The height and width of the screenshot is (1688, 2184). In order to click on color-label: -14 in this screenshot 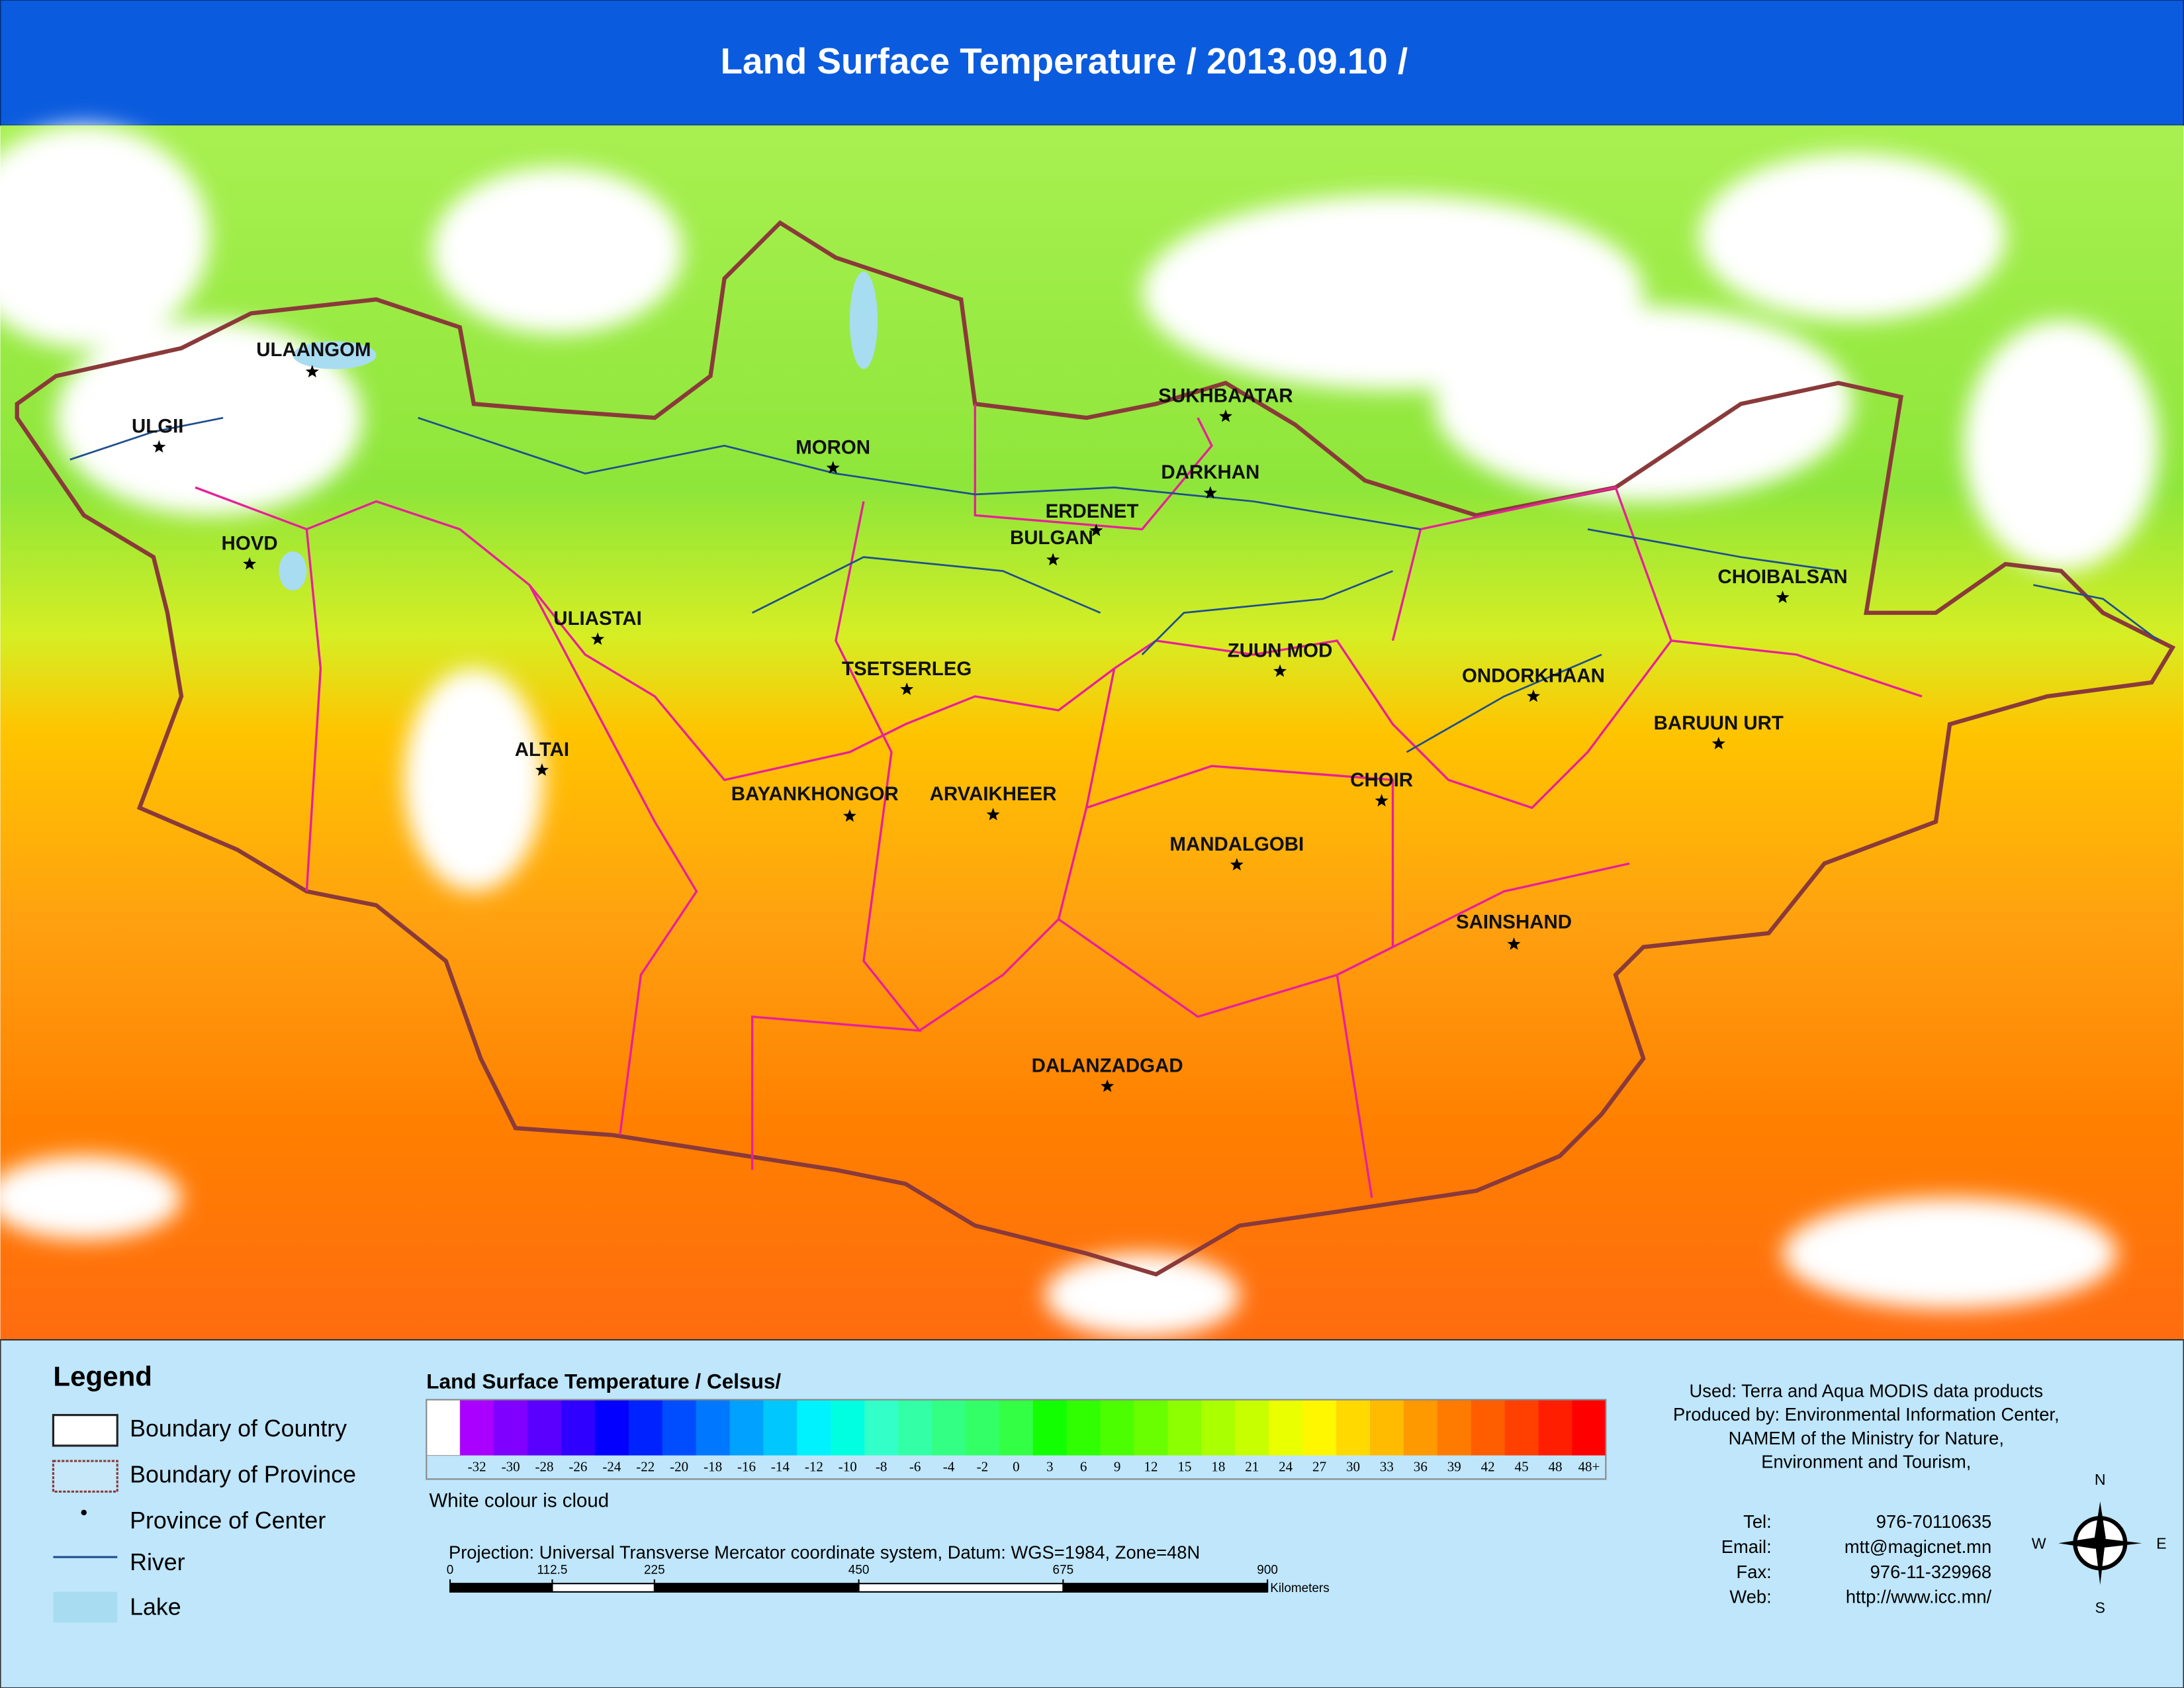, I will do `click(781, 1466)`.